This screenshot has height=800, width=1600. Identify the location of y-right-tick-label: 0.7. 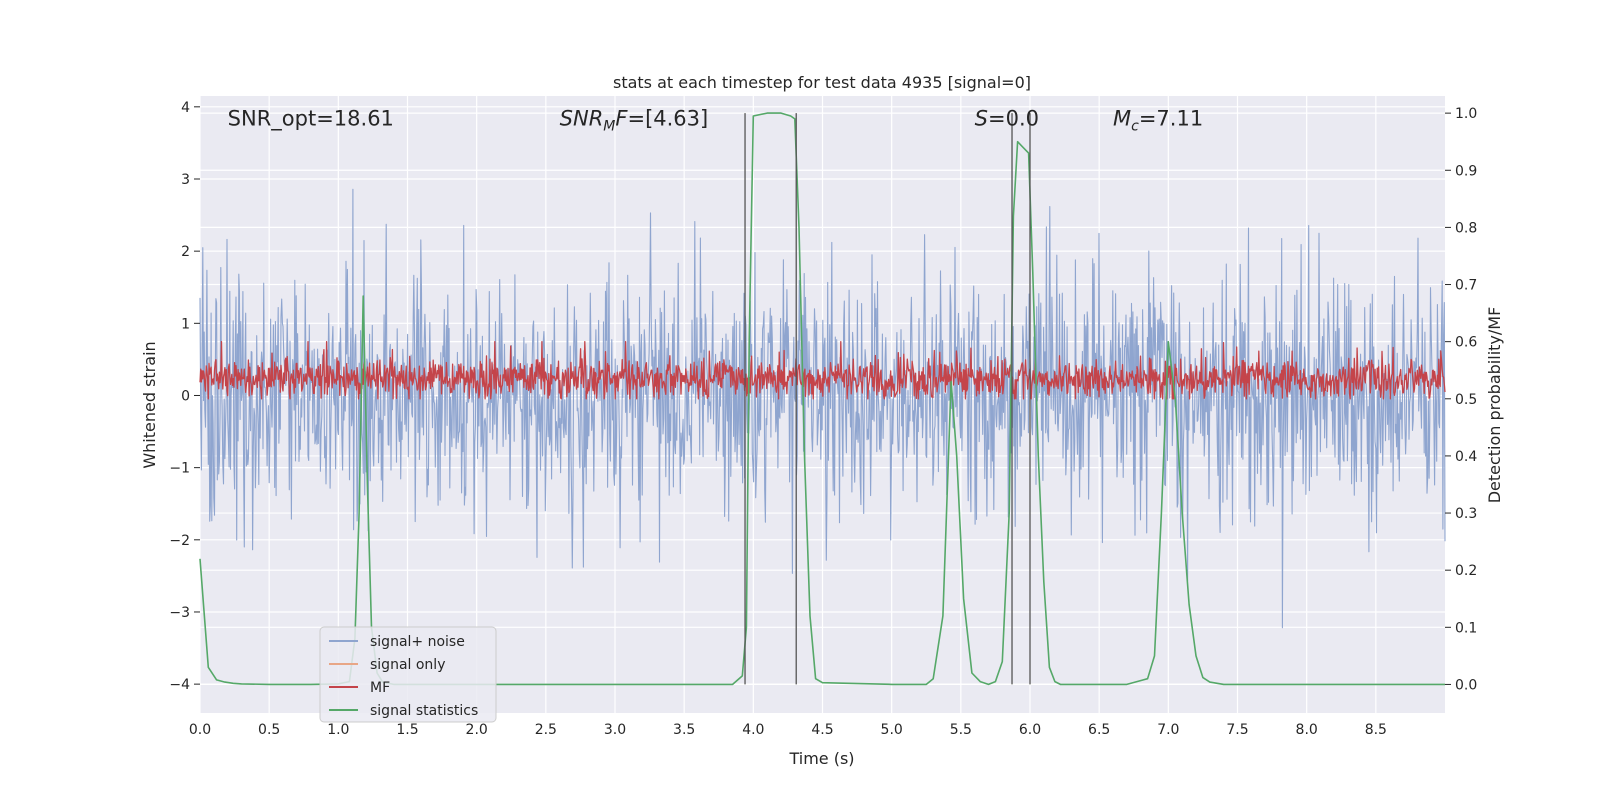
(1466, 286).